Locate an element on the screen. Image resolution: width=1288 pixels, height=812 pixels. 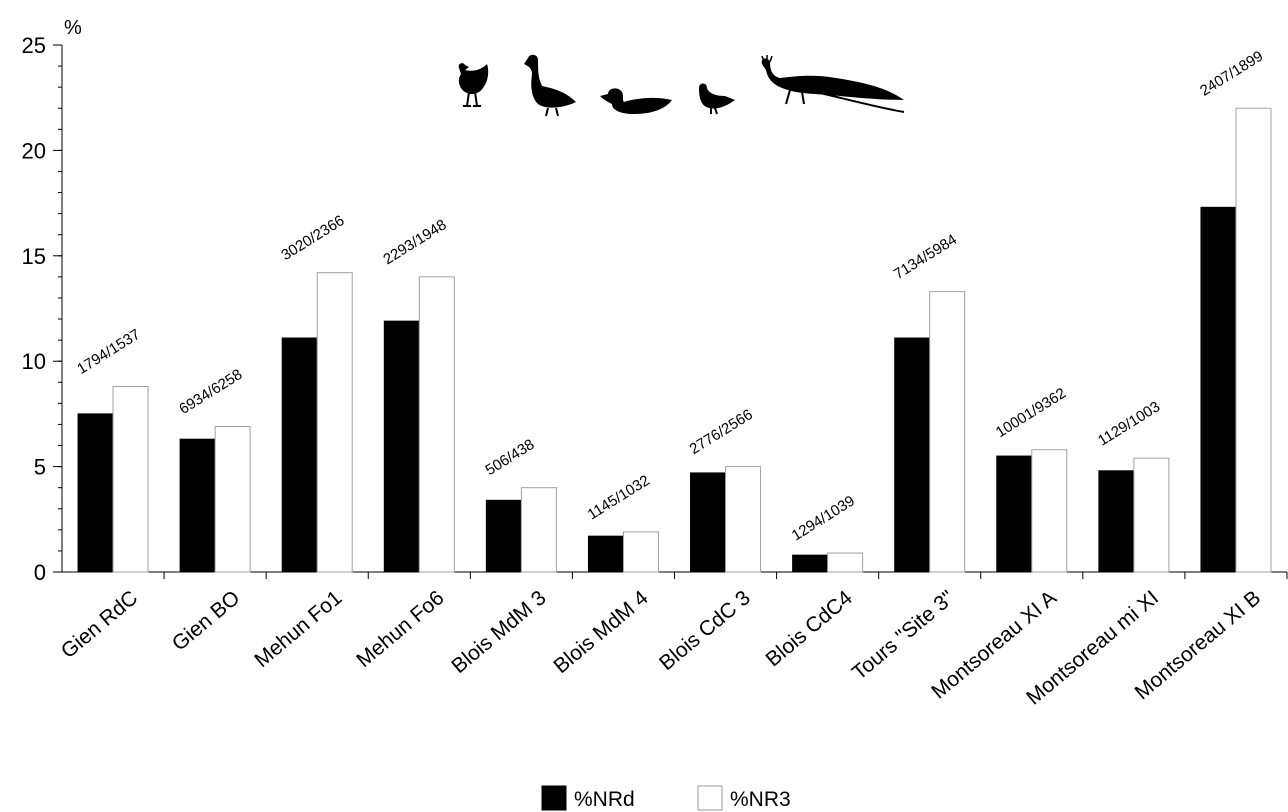
category-label: Gien BO is located at coordinates (206, 620).